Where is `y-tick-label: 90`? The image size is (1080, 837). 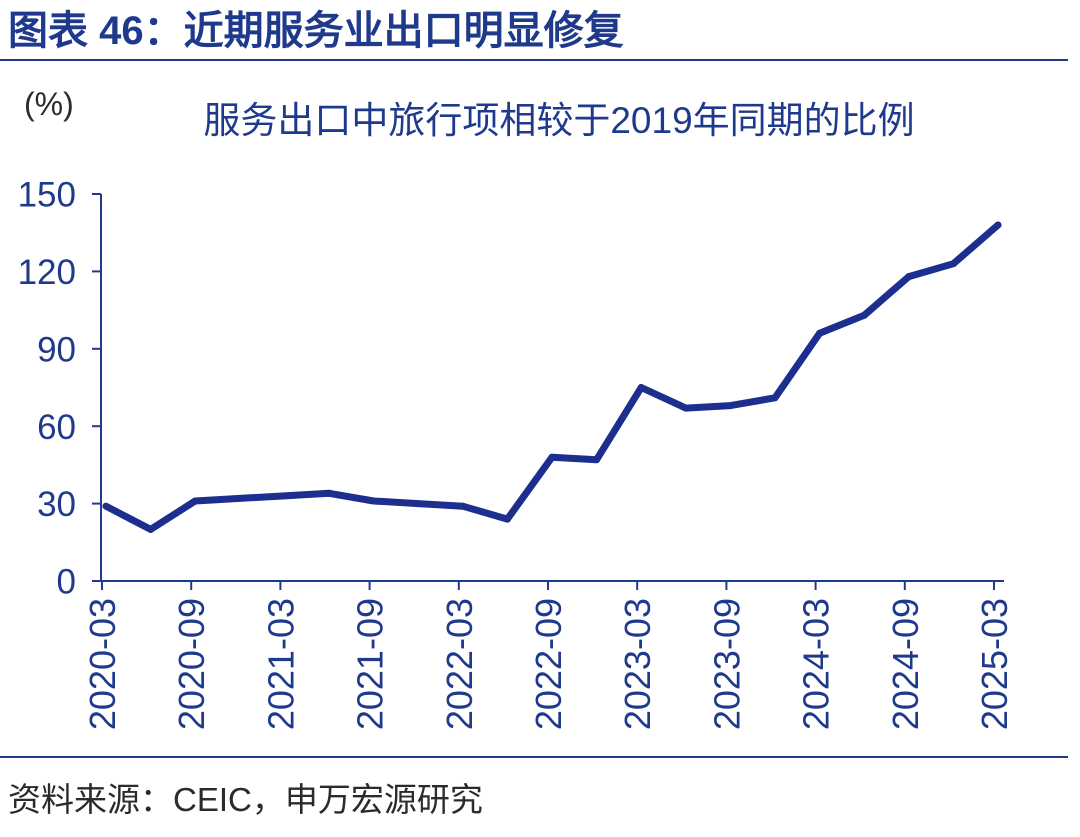
y-tick-label: 90 is located at coordinates (56, 349).